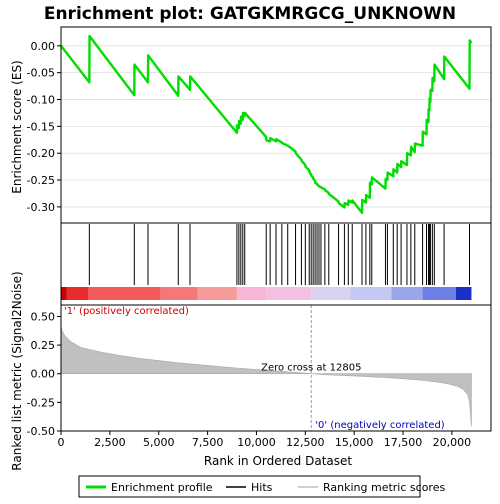  I want to click on es-y-tick-label: -0.20, so click(41, 153).